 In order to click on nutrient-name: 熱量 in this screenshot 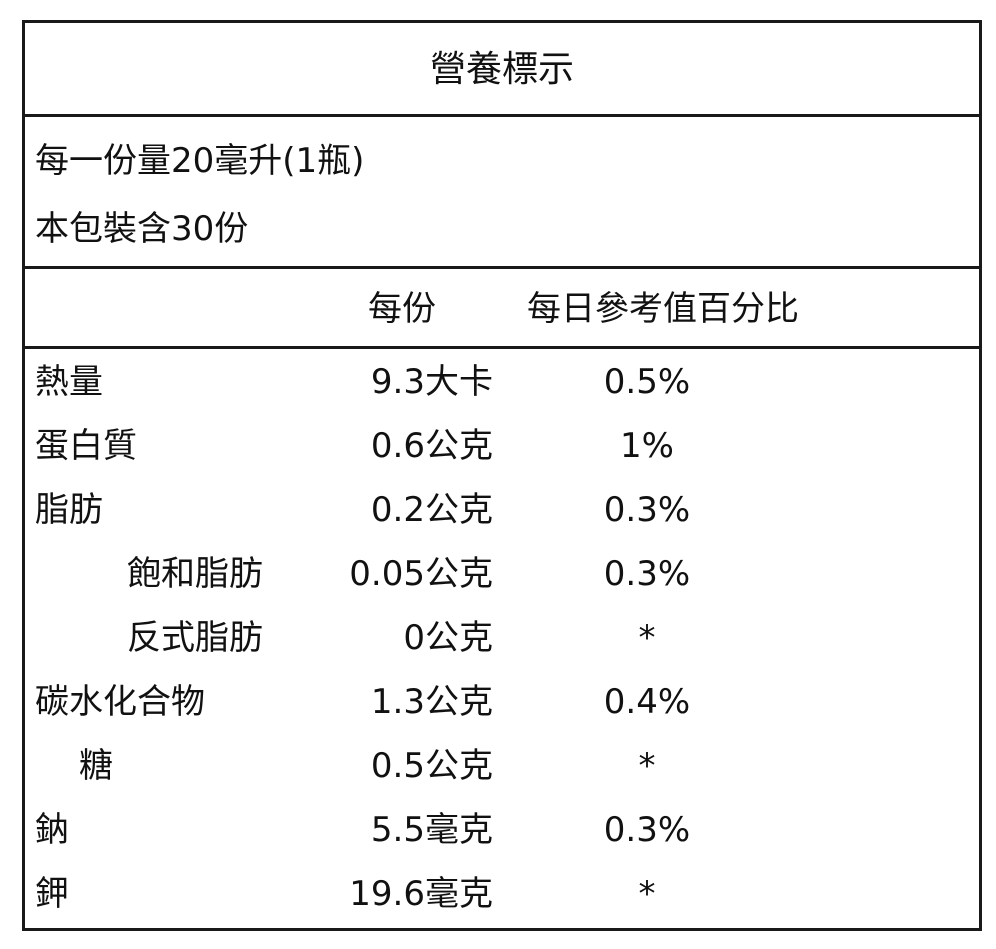, I will do `click(69, 382)`.